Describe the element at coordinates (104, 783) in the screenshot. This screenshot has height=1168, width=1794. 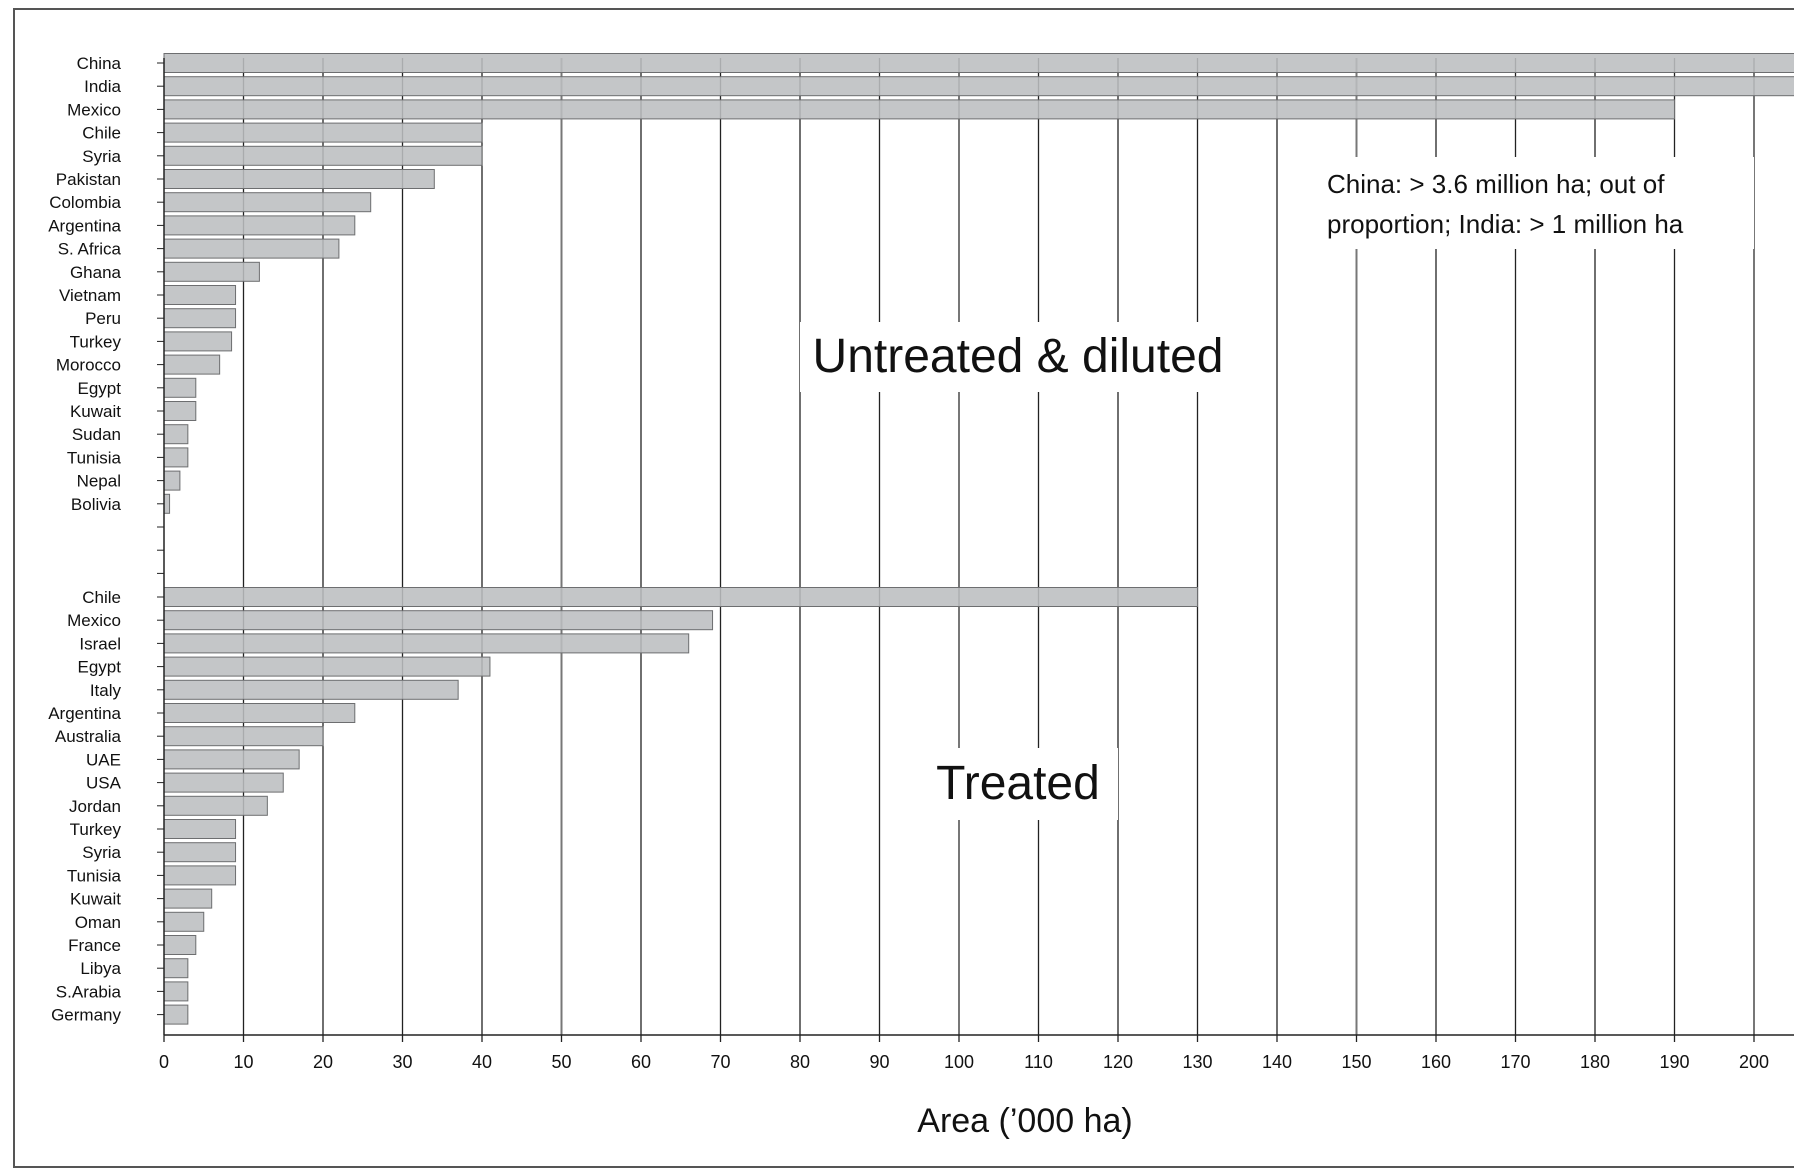
I see `category-label: USA` at that location.